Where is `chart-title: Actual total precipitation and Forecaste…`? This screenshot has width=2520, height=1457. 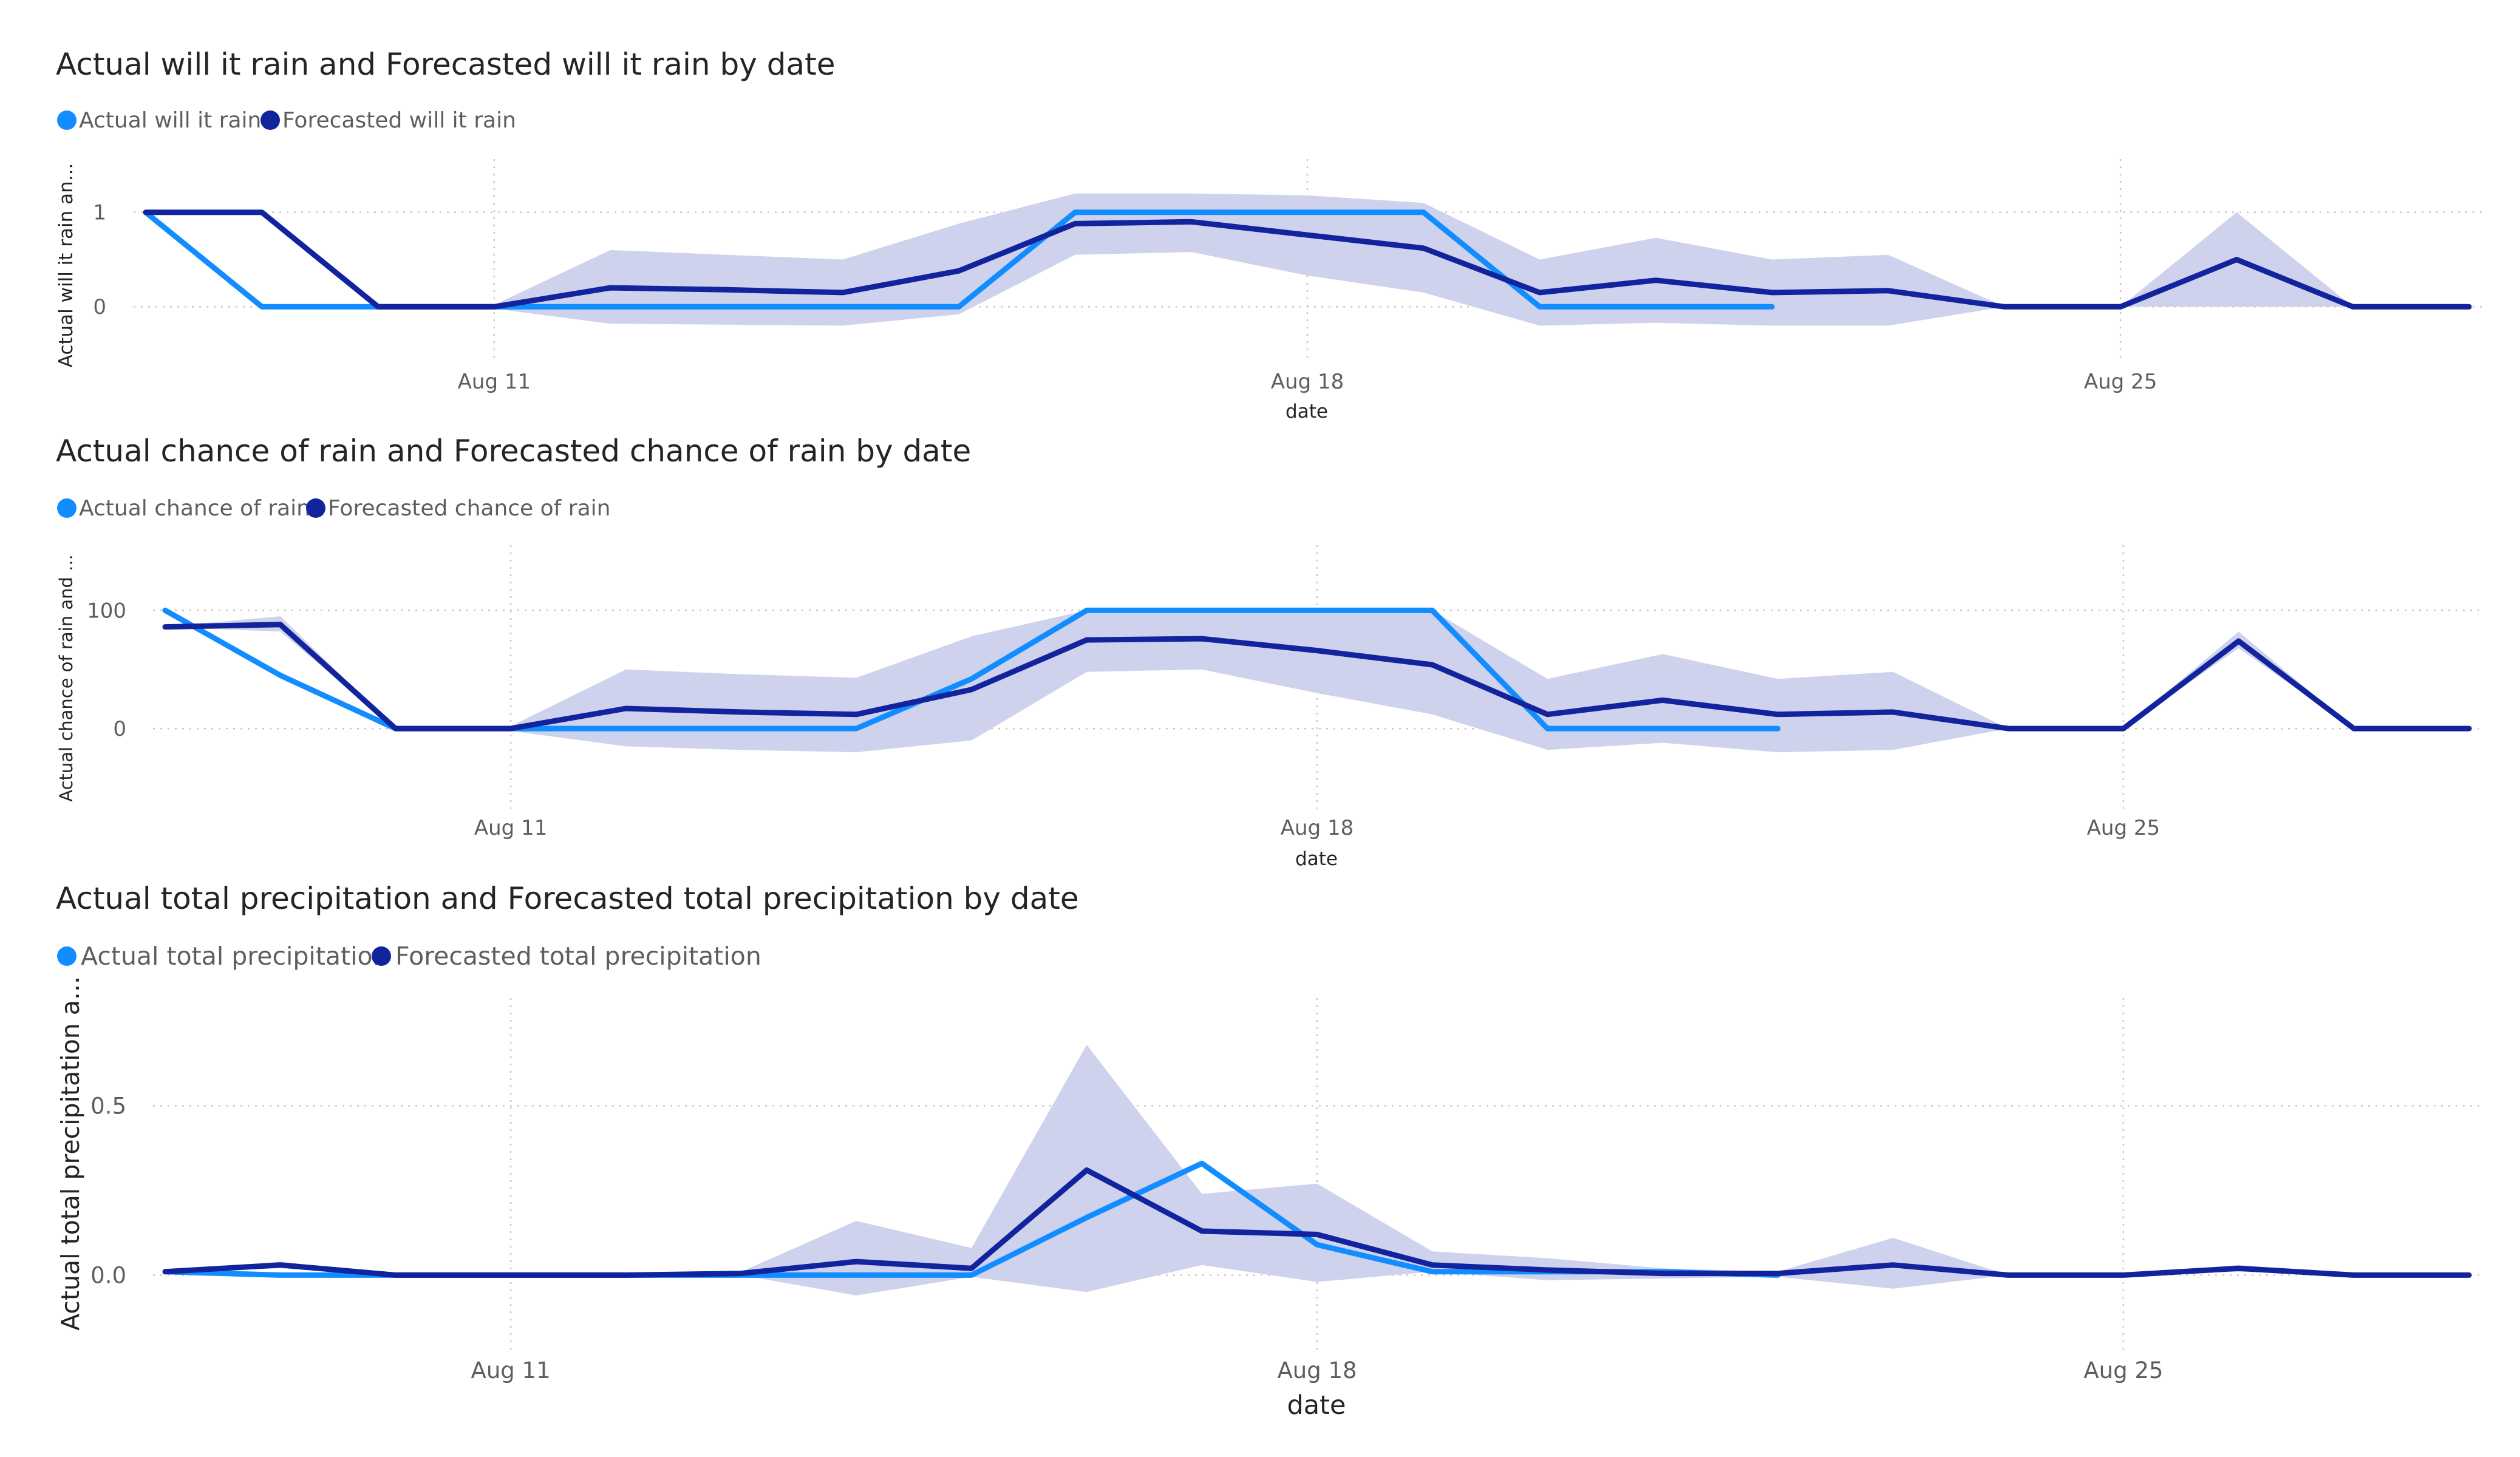 chart-title: Actual total precipitation and Forecaste… is located at coordinates (567, 898).